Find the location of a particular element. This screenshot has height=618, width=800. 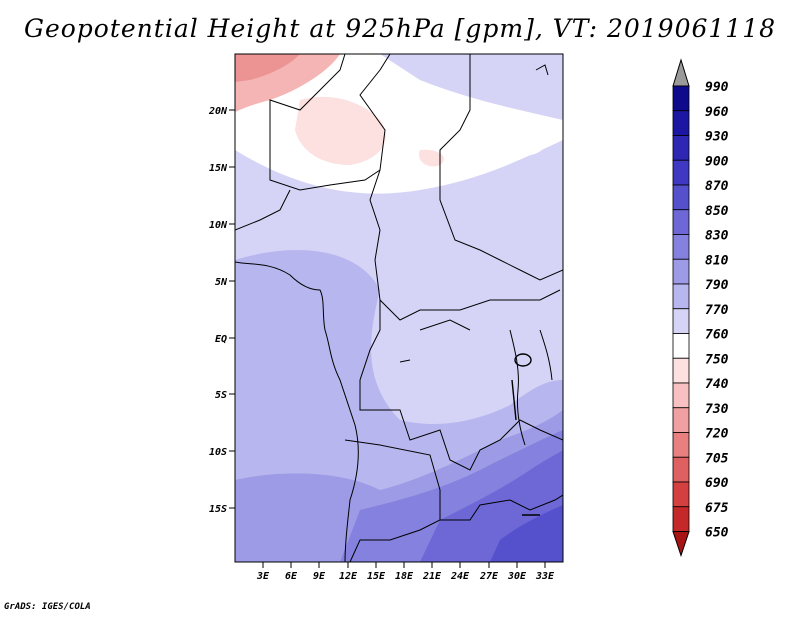

colorbar-label: 720 is located at coordinates (717, 434).